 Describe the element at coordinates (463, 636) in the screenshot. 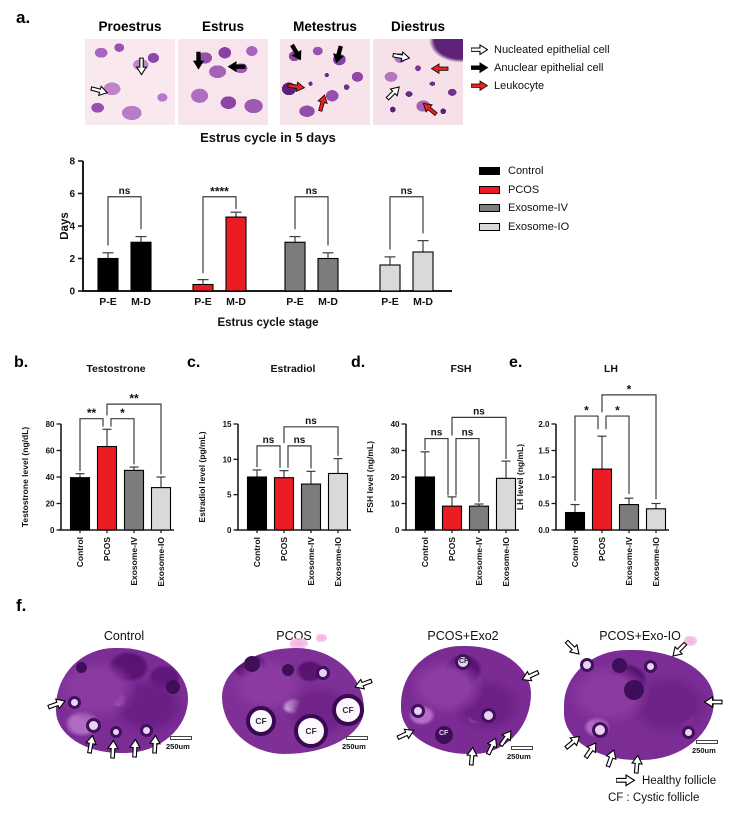

I see `histology-title-pcos-exo2: PCOS+Exo2` at that location.